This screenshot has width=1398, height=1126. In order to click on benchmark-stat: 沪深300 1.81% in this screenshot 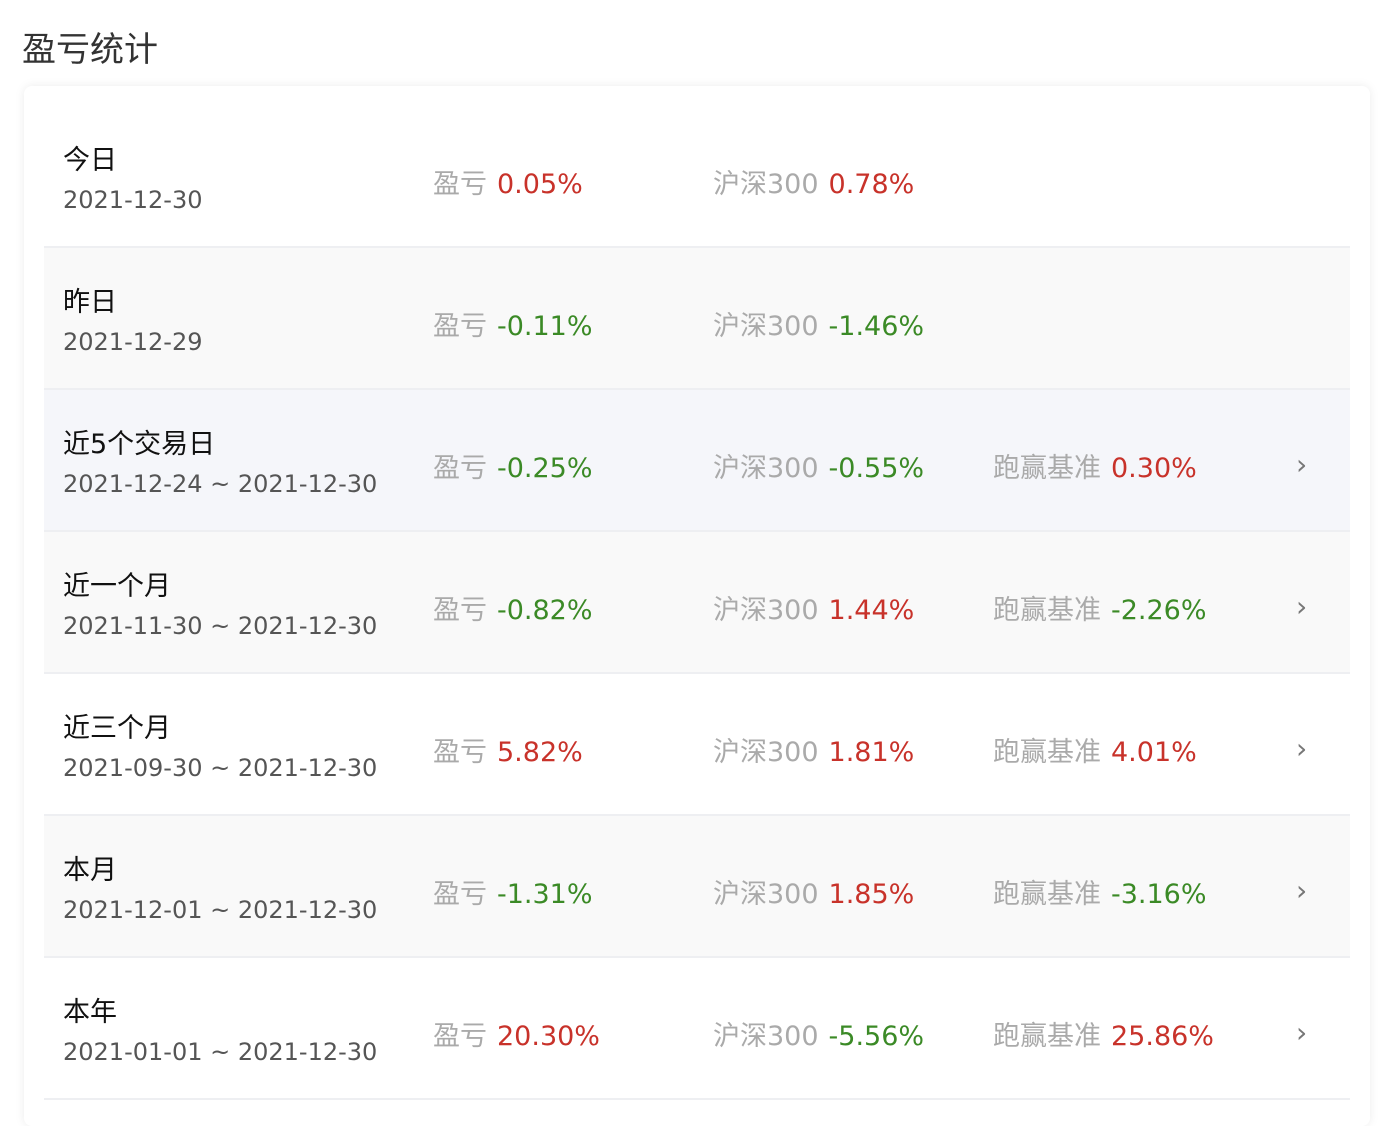, I will do `click(813, 749)`.